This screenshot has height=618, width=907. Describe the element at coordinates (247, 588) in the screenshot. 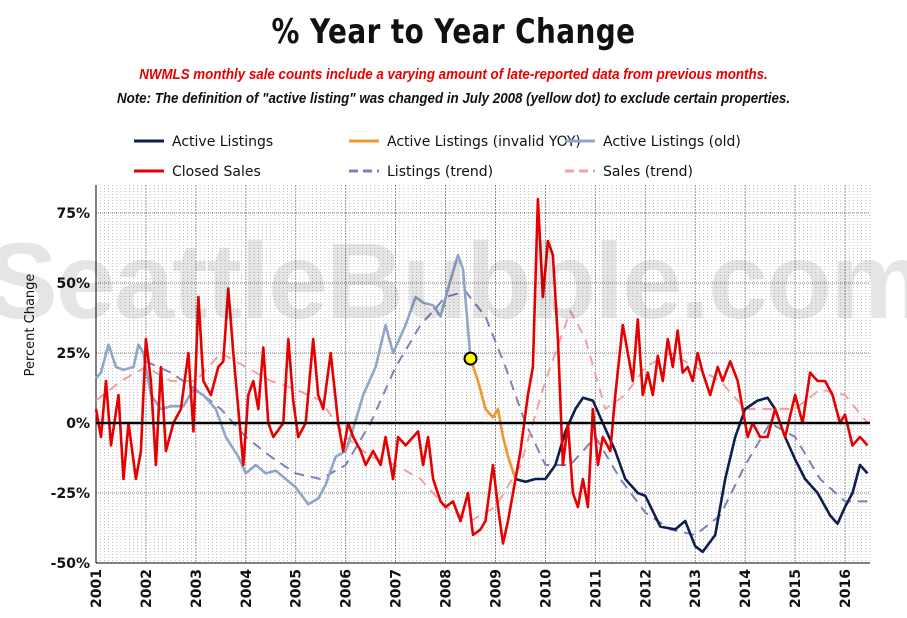

I see `x-tick-label: 2004` at that location.